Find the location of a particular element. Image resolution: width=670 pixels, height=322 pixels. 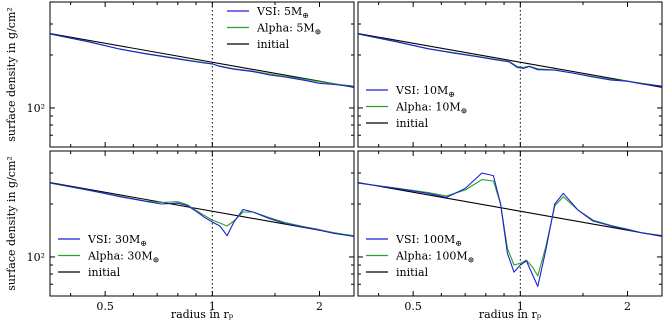

legend-entry: Alpha: 100M⊕ is located at coordinates (434, 257).